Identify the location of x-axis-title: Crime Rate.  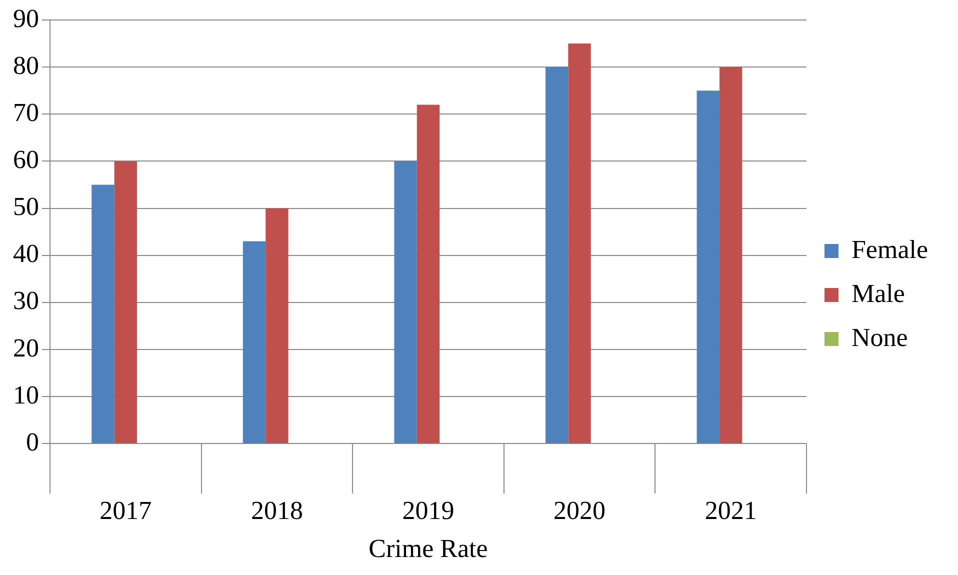
(428, 549).